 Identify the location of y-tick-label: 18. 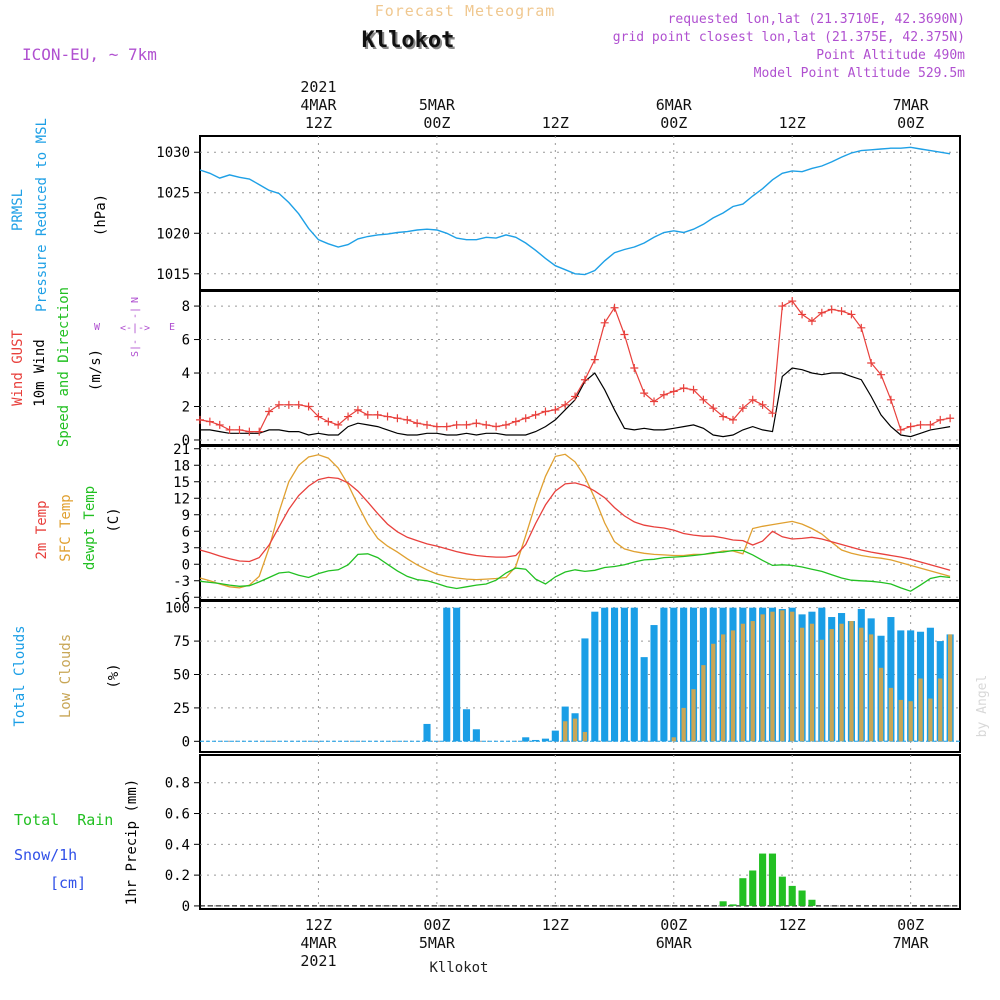
(181, 466).